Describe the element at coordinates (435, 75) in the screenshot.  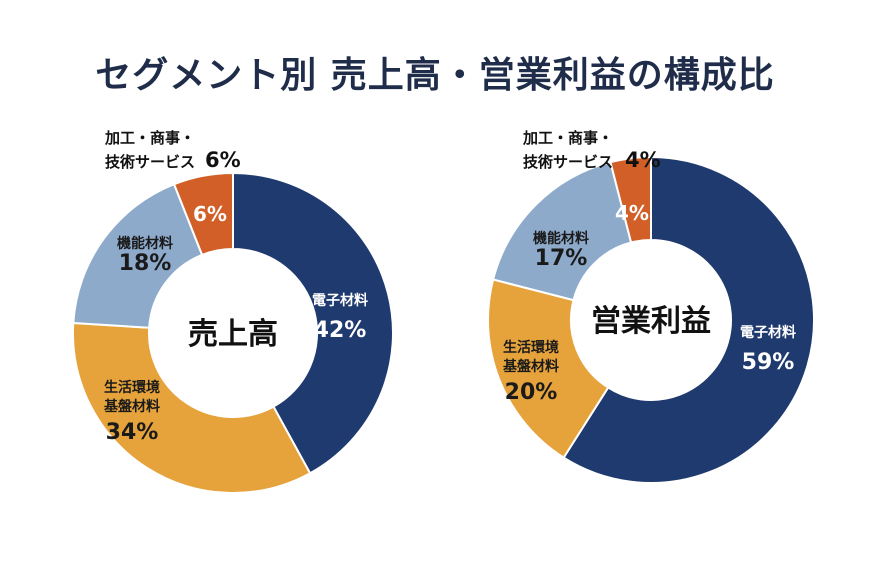
I see `page-title: セグメント別 売上高・営業利益の構成比` at that location.